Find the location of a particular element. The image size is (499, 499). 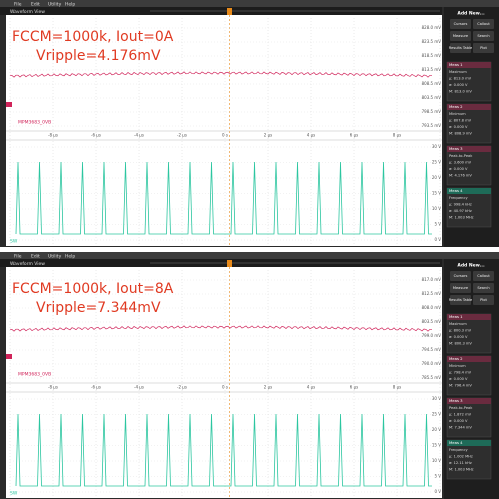

menu-bar is located at coordinates (249, 255).